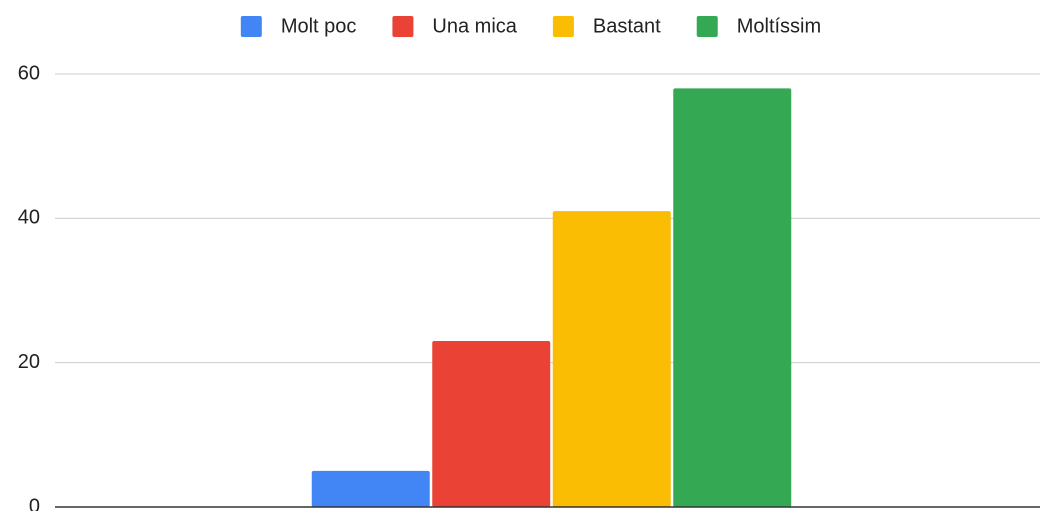  I want to click on legend-label: Moltíssim, so click(779, 26).